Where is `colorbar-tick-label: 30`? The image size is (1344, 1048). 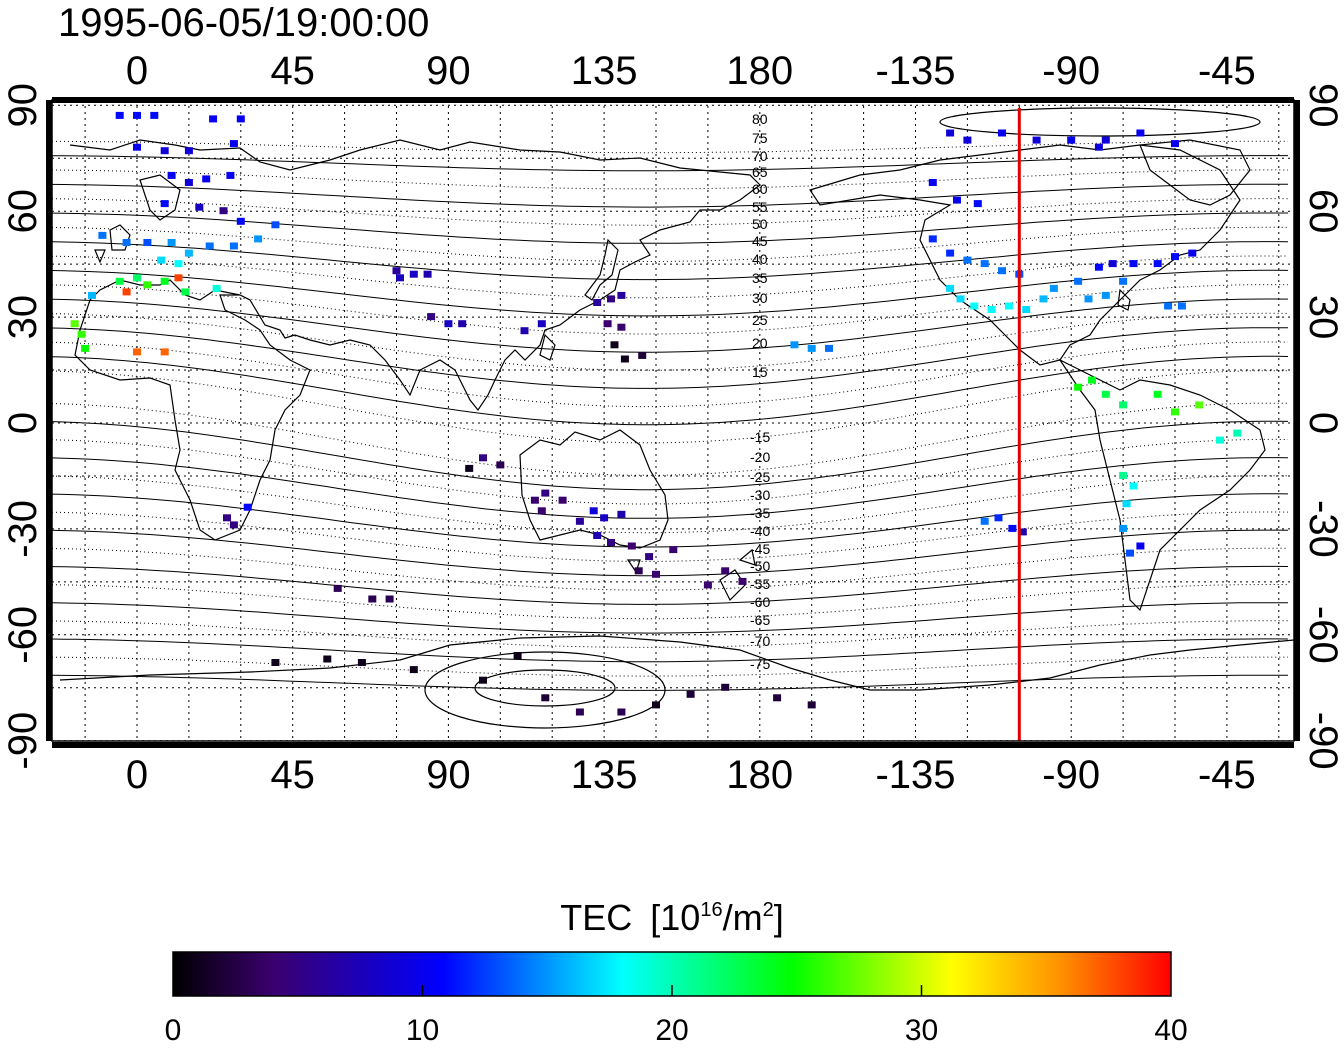
colorbar-tick-label: 30 is located at coordinates (921, 1030).